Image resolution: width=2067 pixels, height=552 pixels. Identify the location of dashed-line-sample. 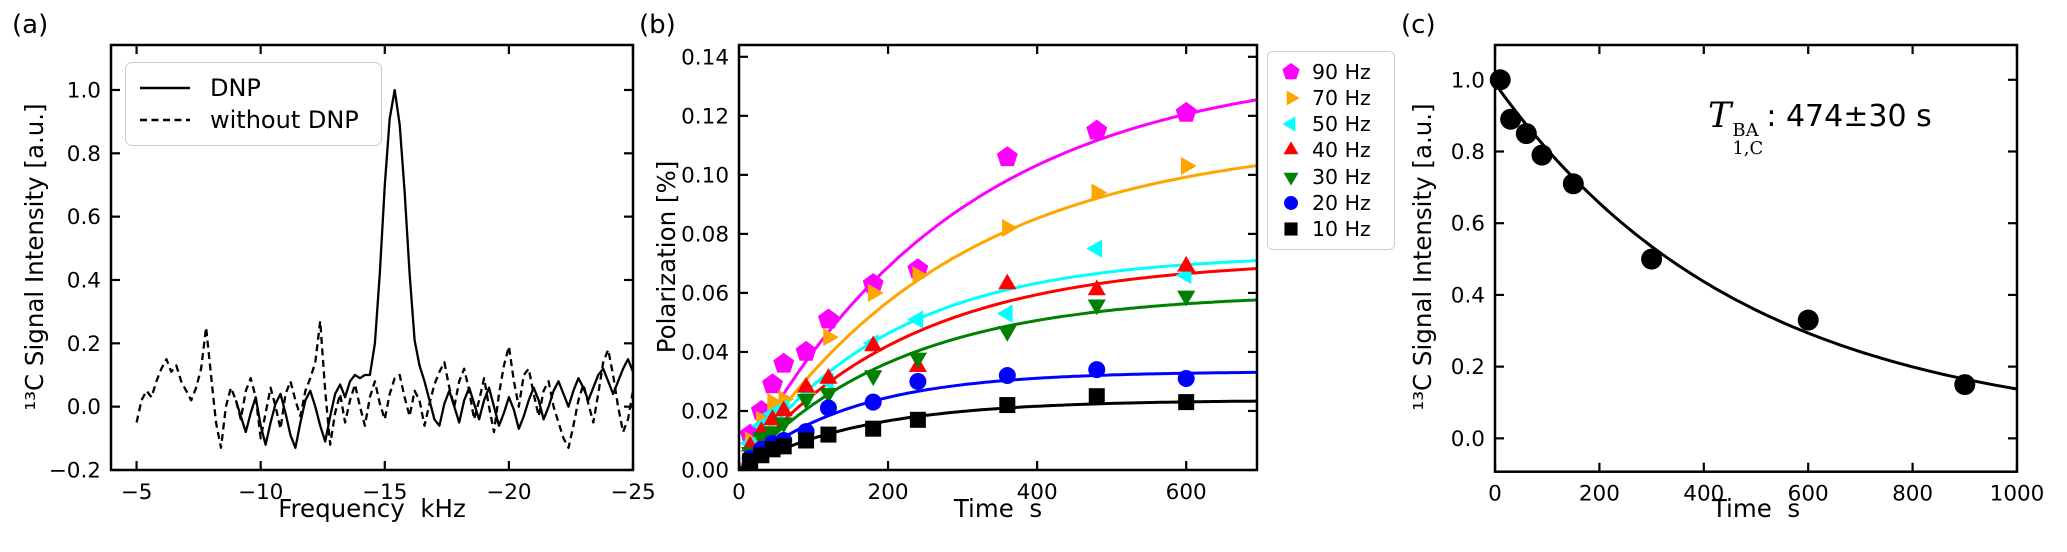
(165, 120).